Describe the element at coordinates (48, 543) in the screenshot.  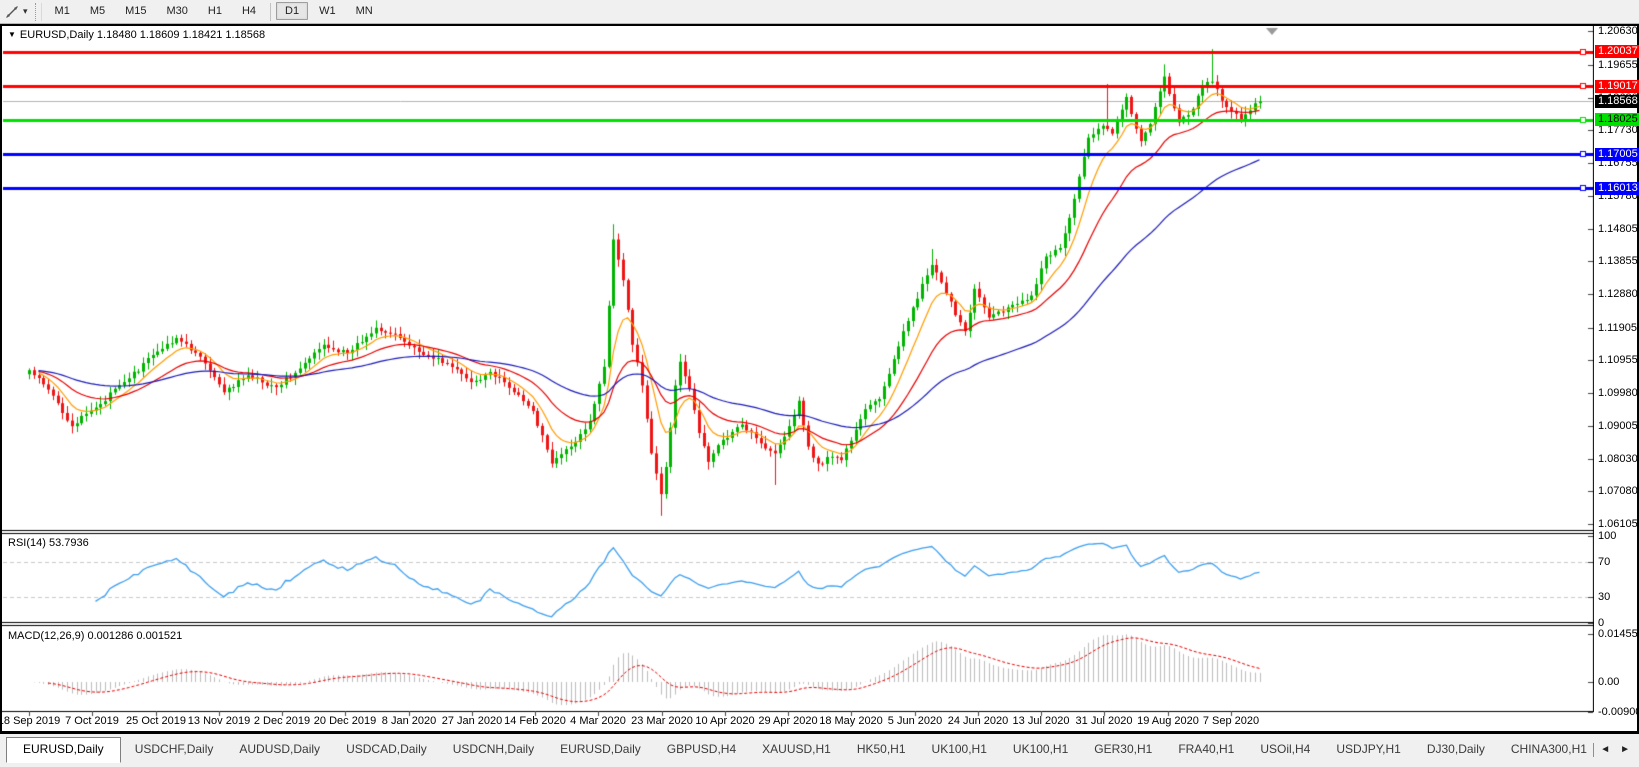
I see `rsi-pane-label: RSI(14) 53.7936` at that location.